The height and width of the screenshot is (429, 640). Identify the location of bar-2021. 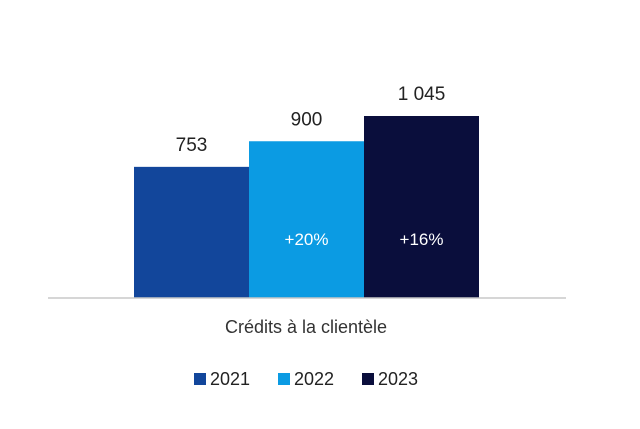
(191, 232).